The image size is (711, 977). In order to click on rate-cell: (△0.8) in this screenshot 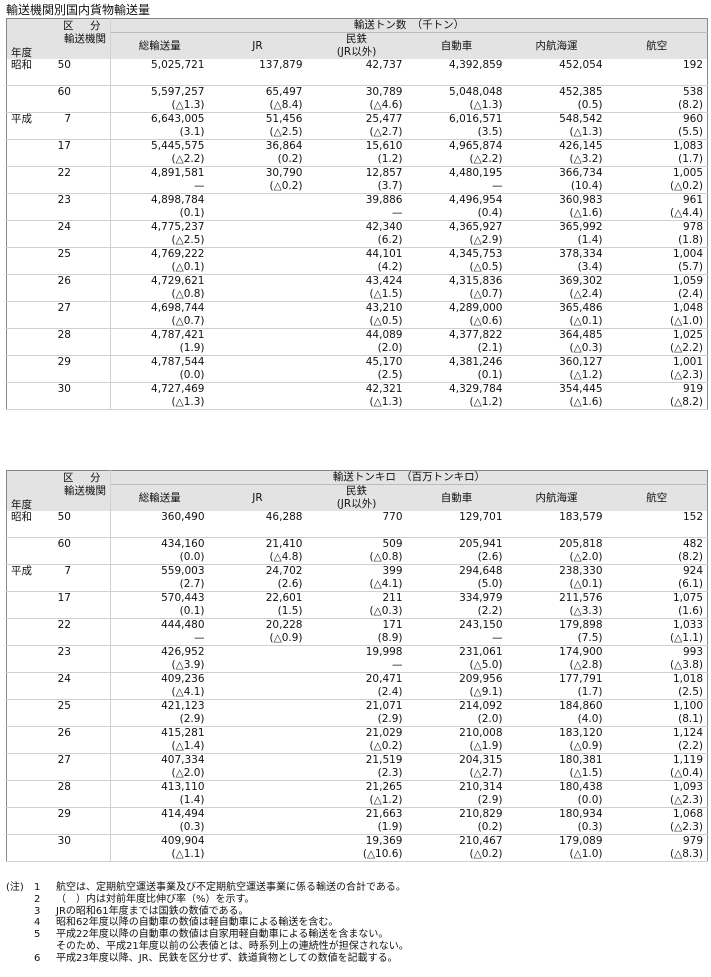, I will do `click(356, 558)`.